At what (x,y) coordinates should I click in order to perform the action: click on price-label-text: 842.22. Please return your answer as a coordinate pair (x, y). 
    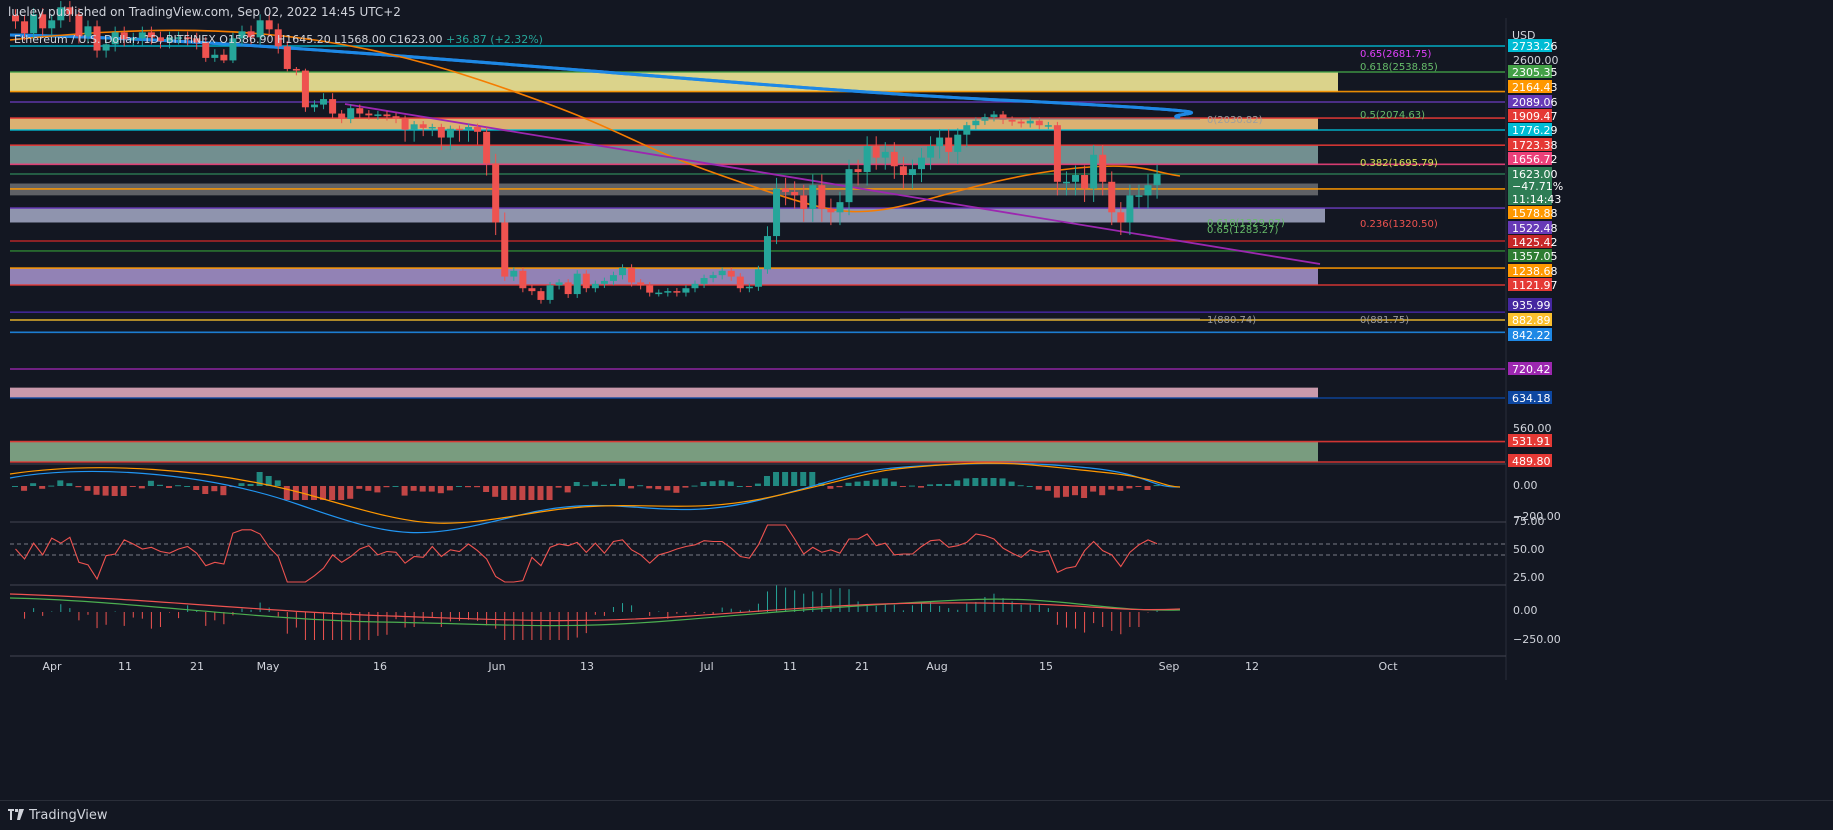
    Looking at the image, I should click on (1531, 335).